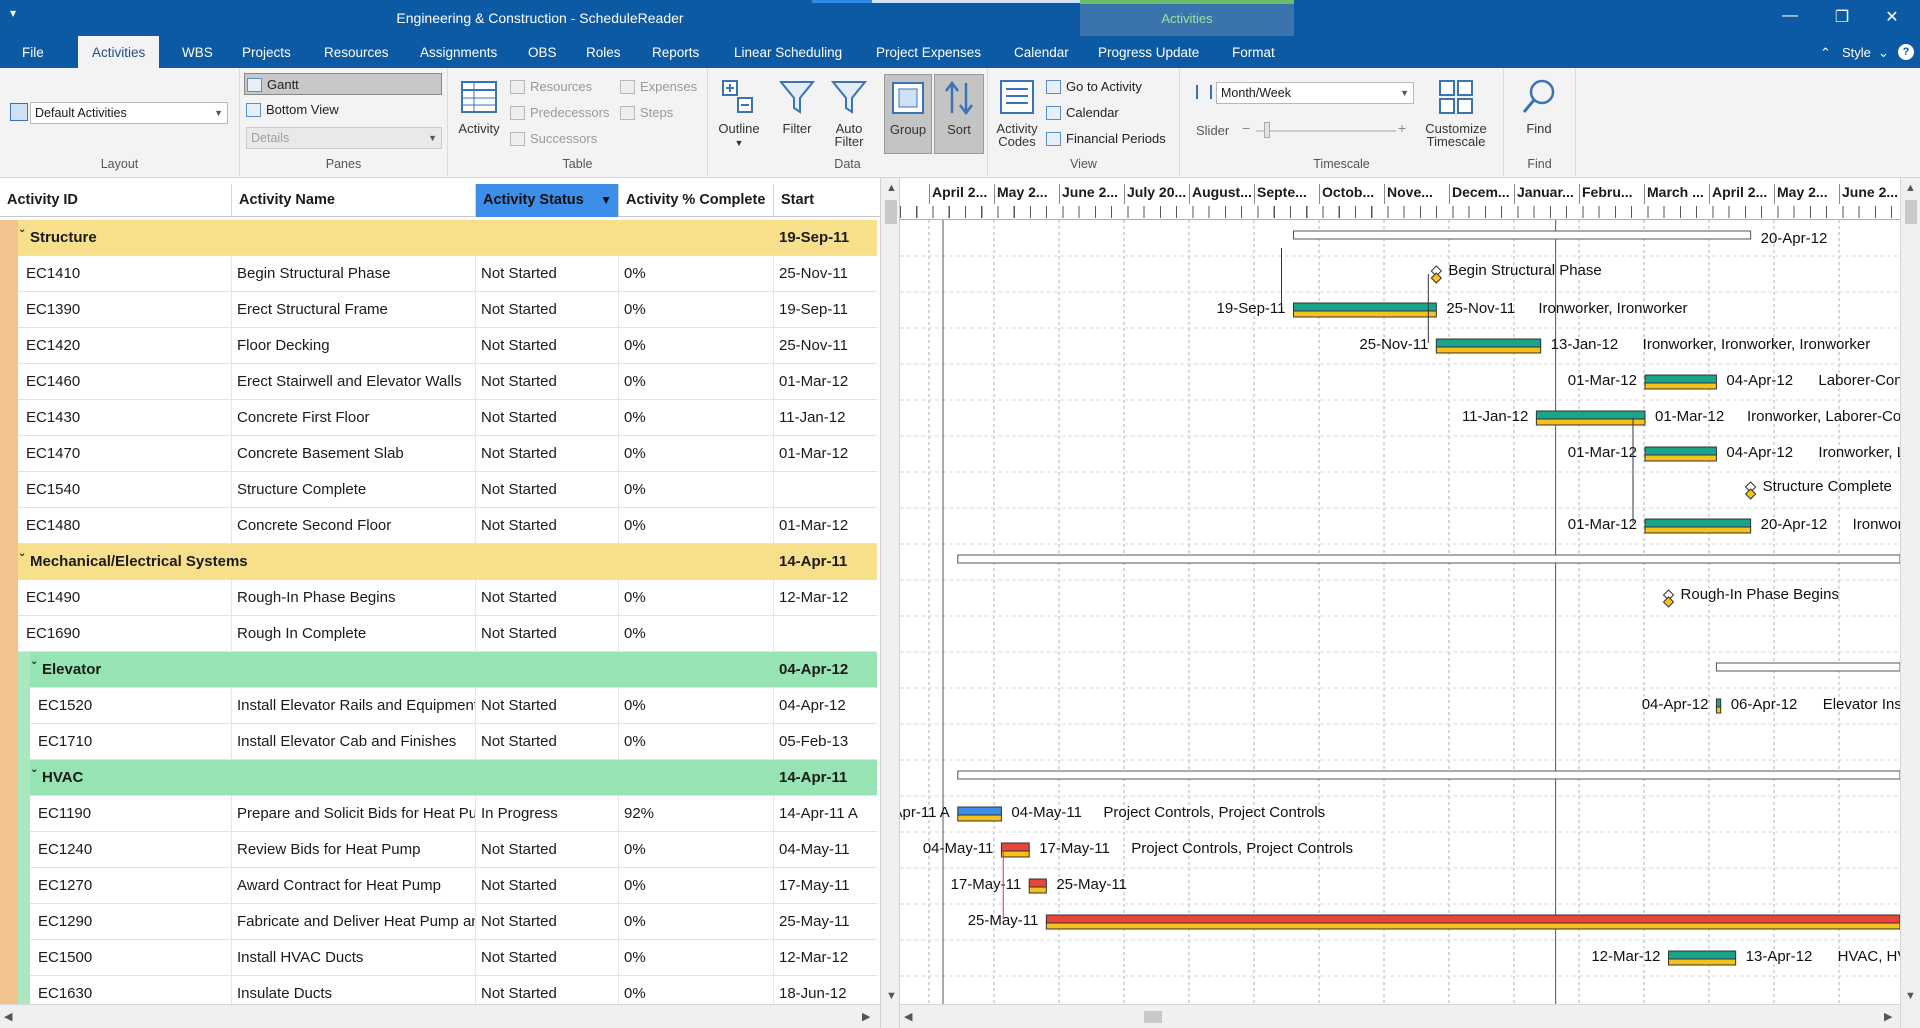  What do you see at coordinates (1612, 308) in the screenshot?
I see `bar-label: Ironworker, Ironworker` at bounding box center [1612, 308].